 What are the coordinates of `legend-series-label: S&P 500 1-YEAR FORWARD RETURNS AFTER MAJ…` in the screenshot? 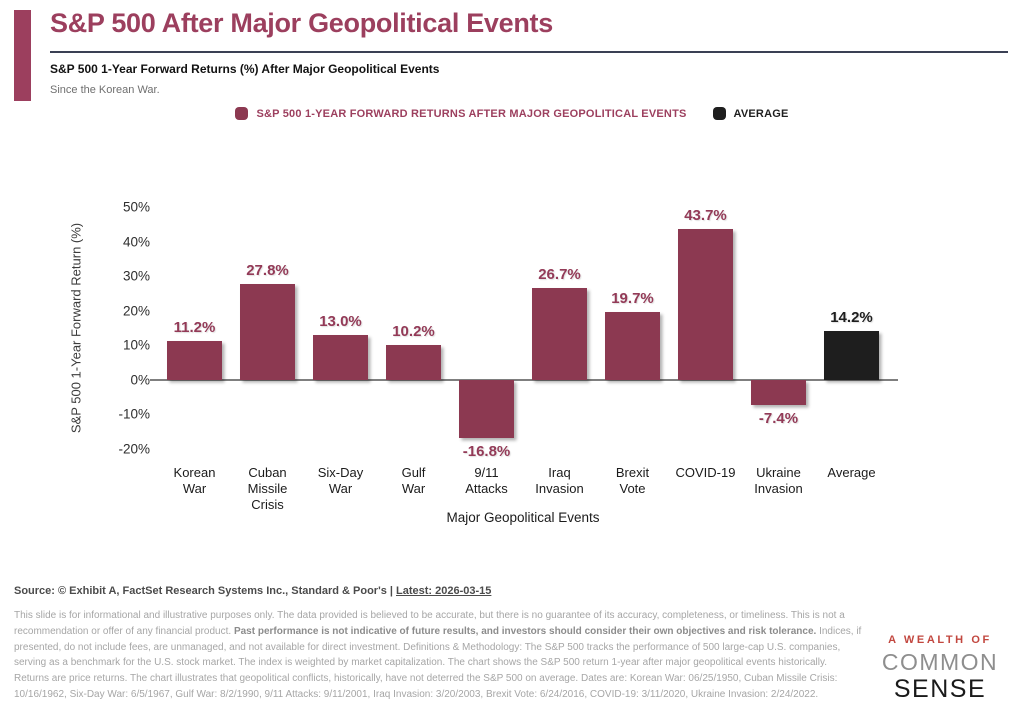 It's located at (471, 113).